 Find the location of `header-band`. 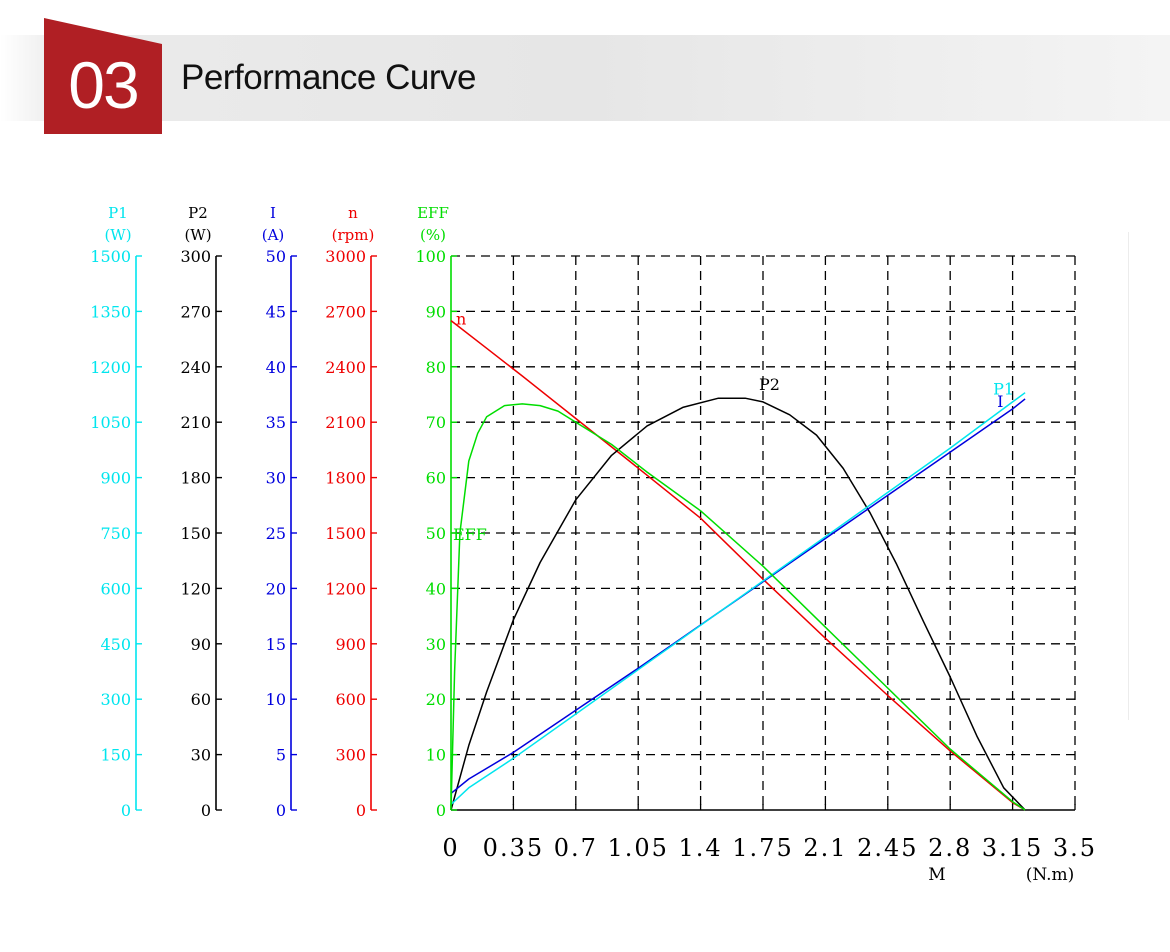

header-band is located at coordinates (585, 78).